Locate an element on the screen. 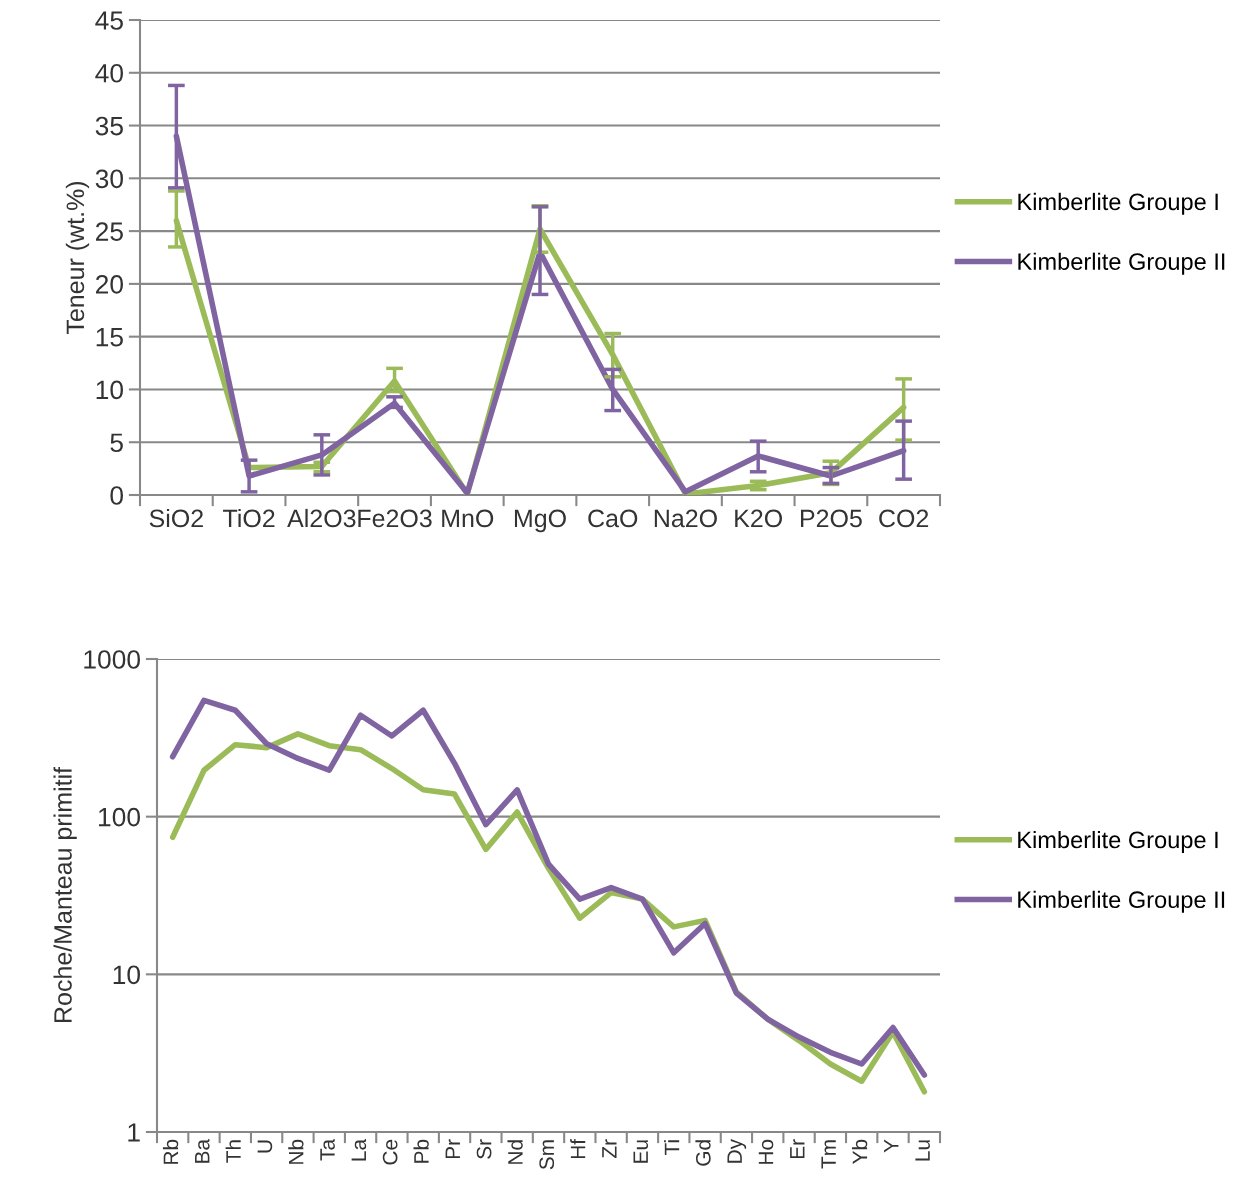  x-tick-label: Al2O3 is located at coordinates (321, 518).